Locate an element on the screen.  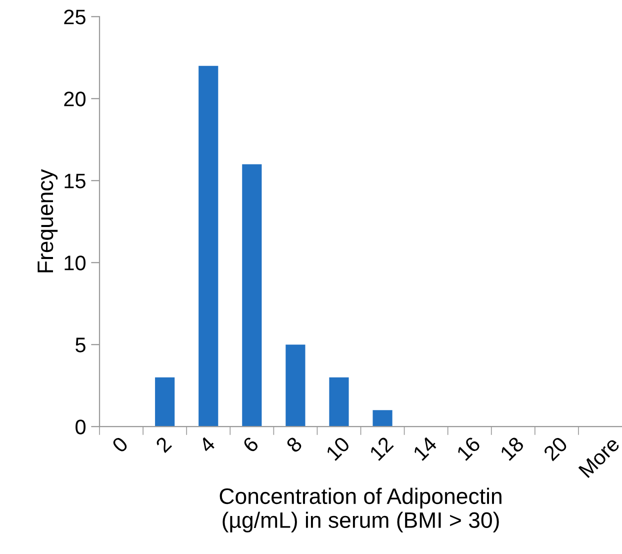
x-tick-label: 12 is located at coordinates (381, 448).